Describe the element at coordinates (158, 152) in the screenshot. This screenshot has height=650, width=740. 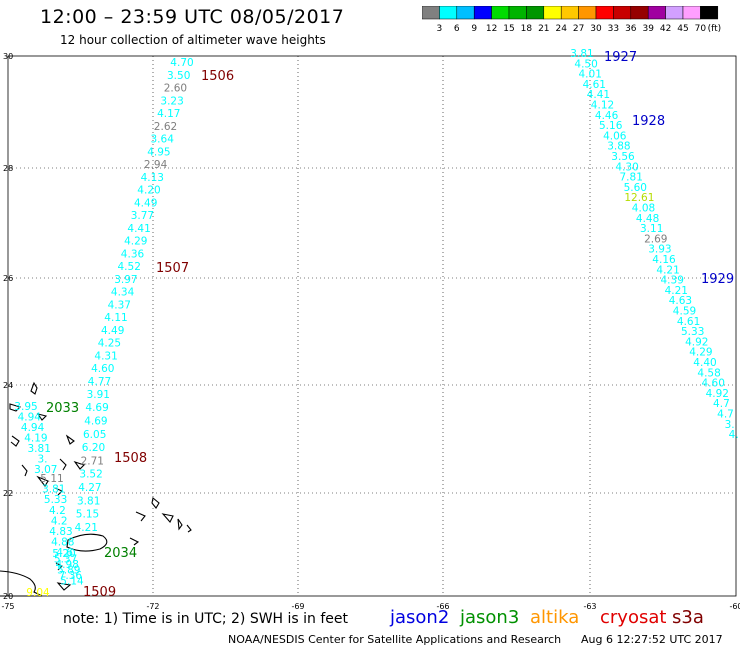
I see `wave-height-reading: 4.95` at that location.